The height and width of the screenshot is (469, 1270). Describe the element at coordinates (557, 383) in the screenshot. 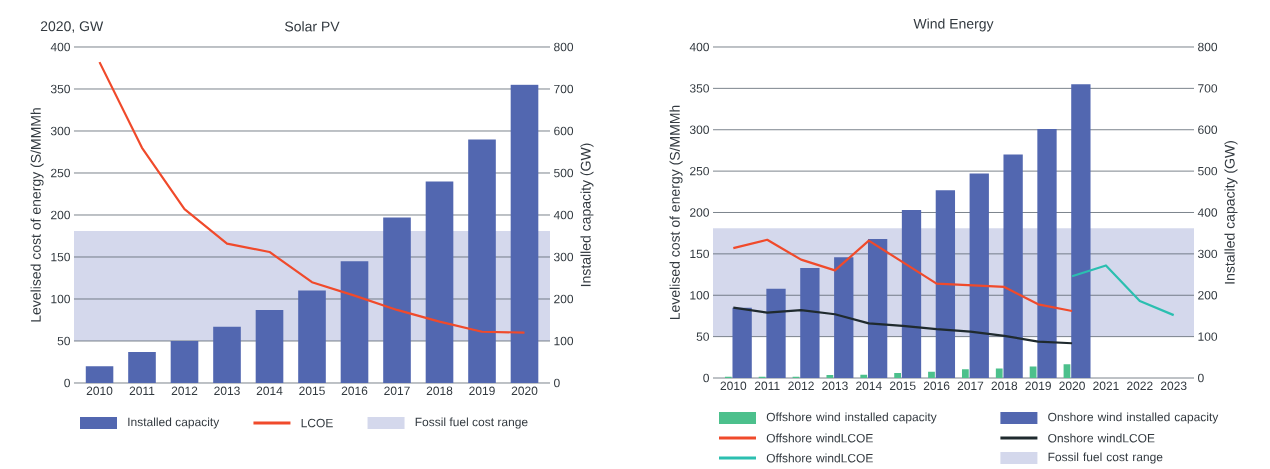

I see `y2-tick-label: 0` at that location.